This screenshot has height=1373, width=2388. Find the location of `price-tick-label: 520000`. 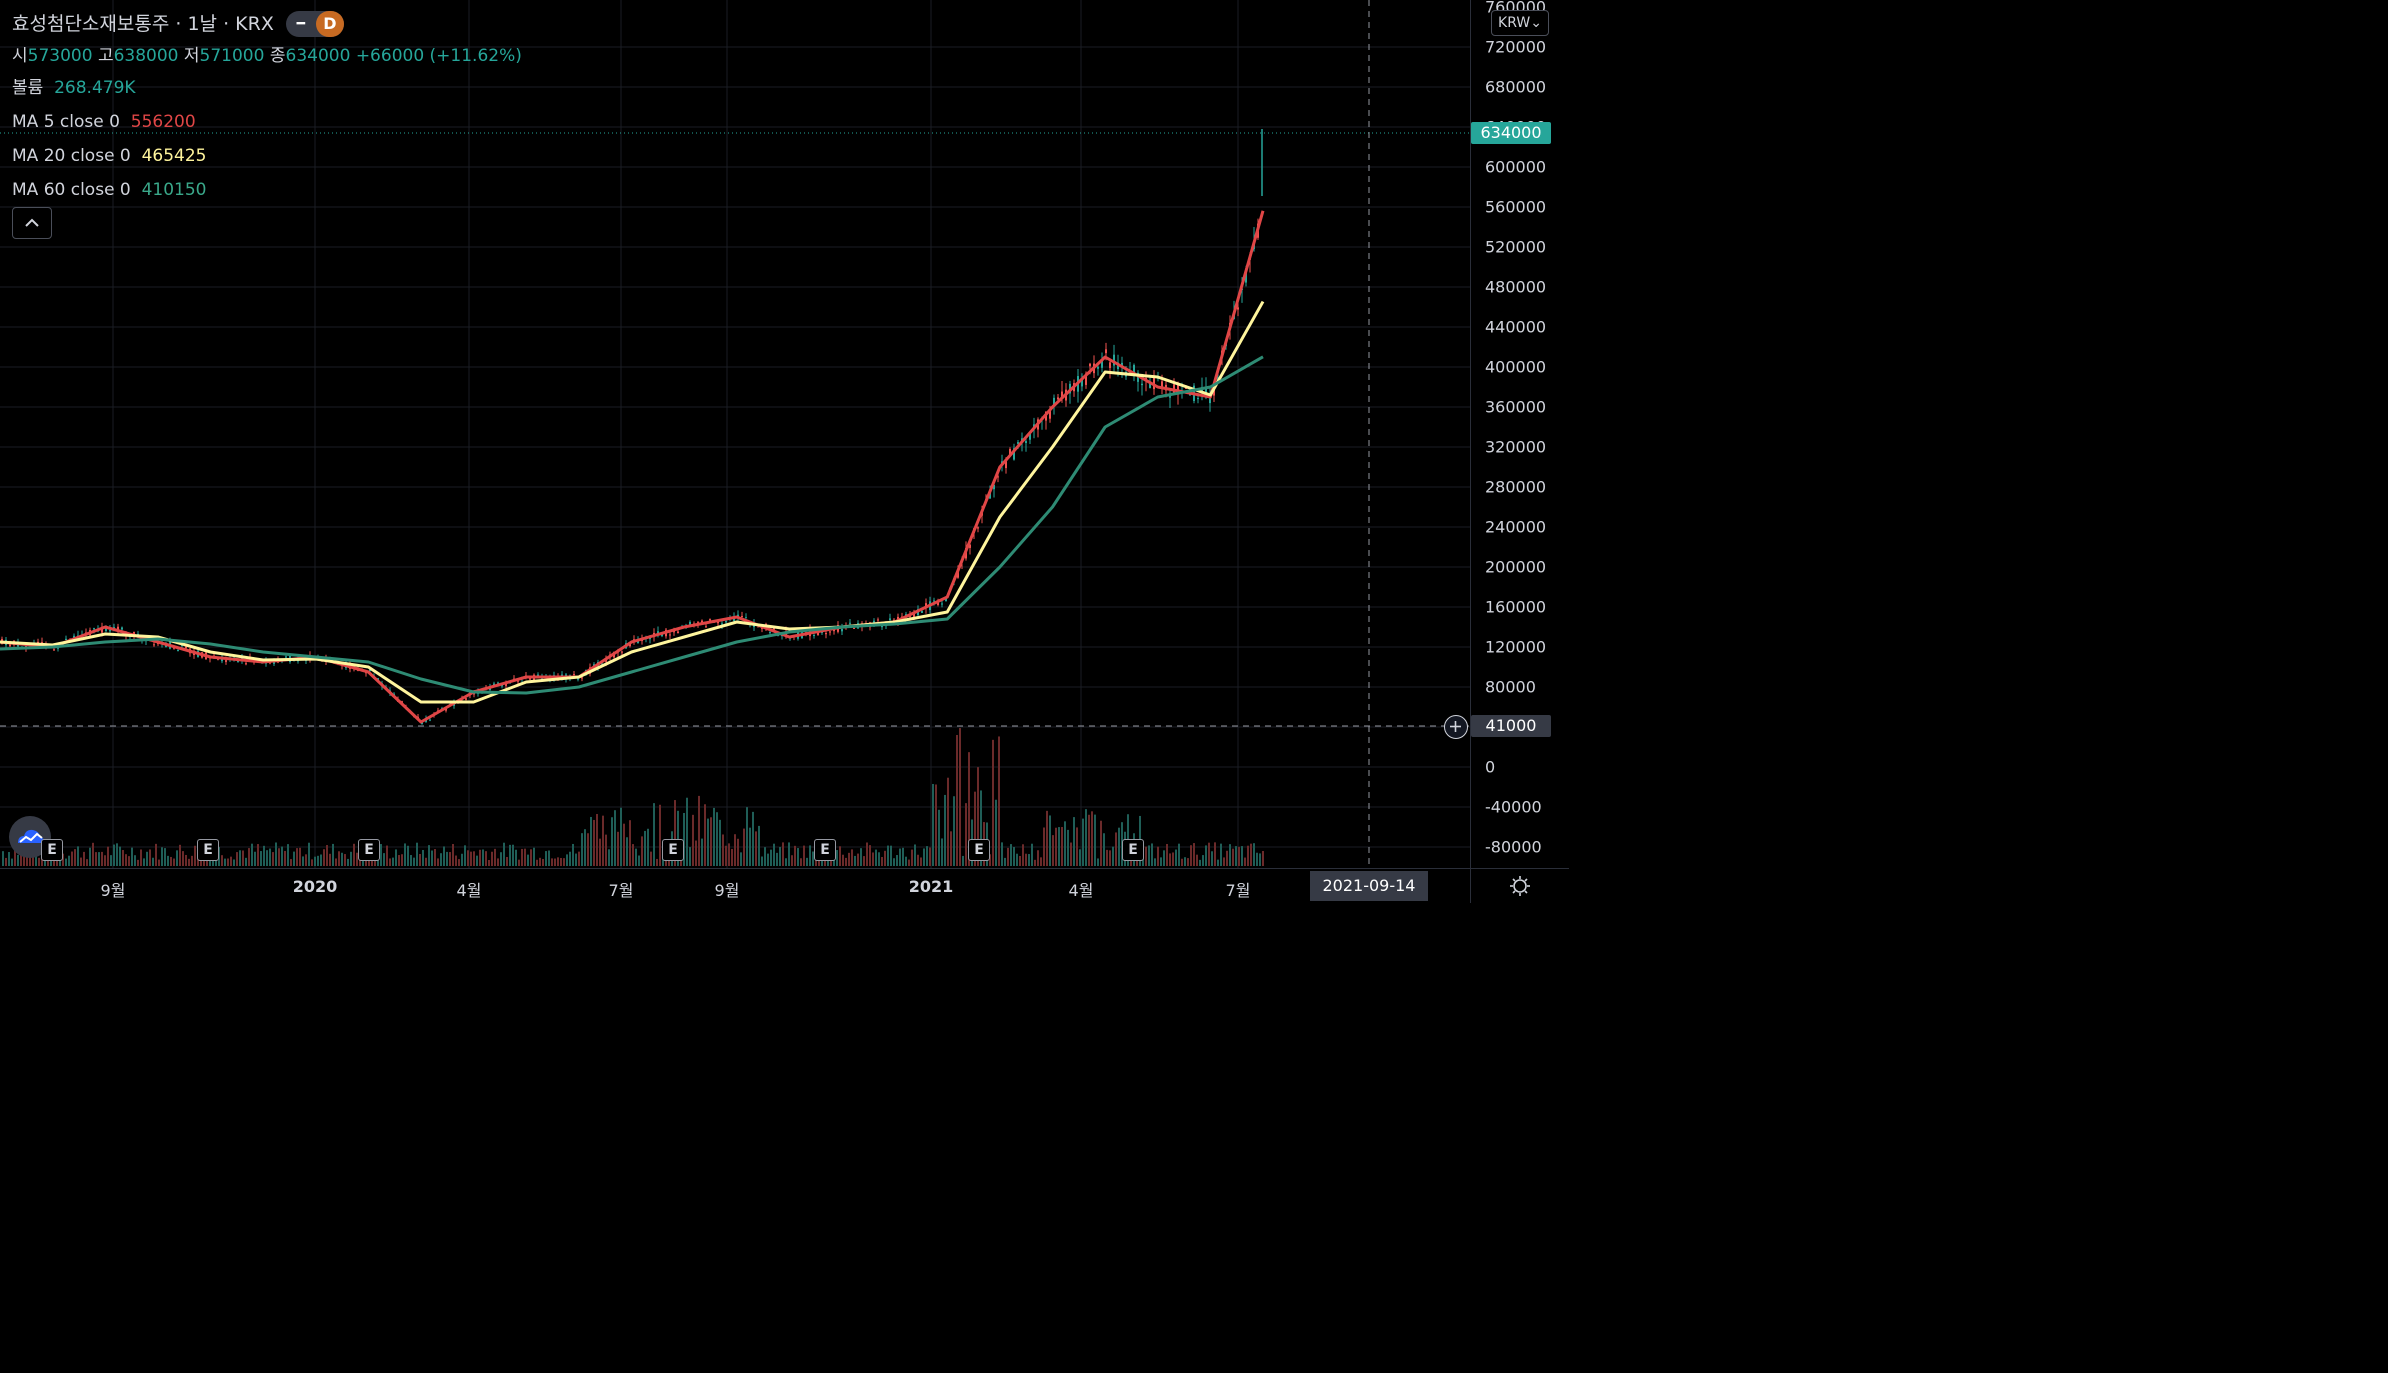

price-tick-label: 520000 is located at coordinates (1516, 247).